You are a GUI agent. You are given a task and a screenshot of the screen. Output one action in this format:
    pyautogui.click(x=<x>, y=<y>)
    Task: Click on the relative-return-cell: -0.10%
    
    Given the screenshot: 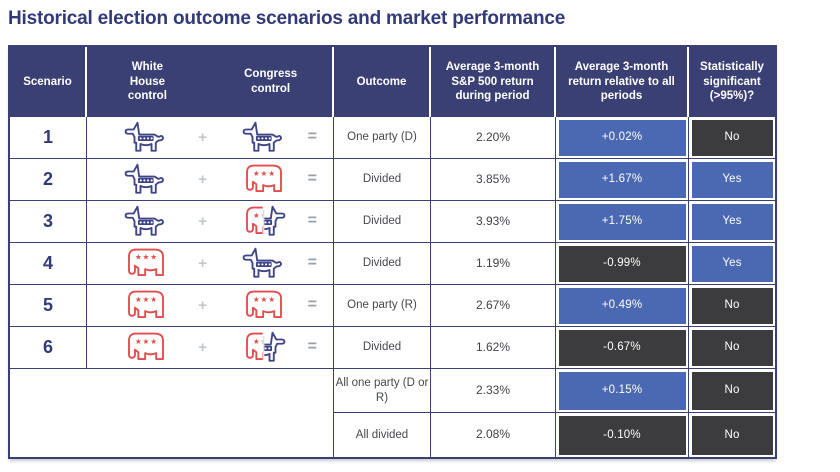 What is the action you would take?
    pyautogui.click(x=622, y=435)
    